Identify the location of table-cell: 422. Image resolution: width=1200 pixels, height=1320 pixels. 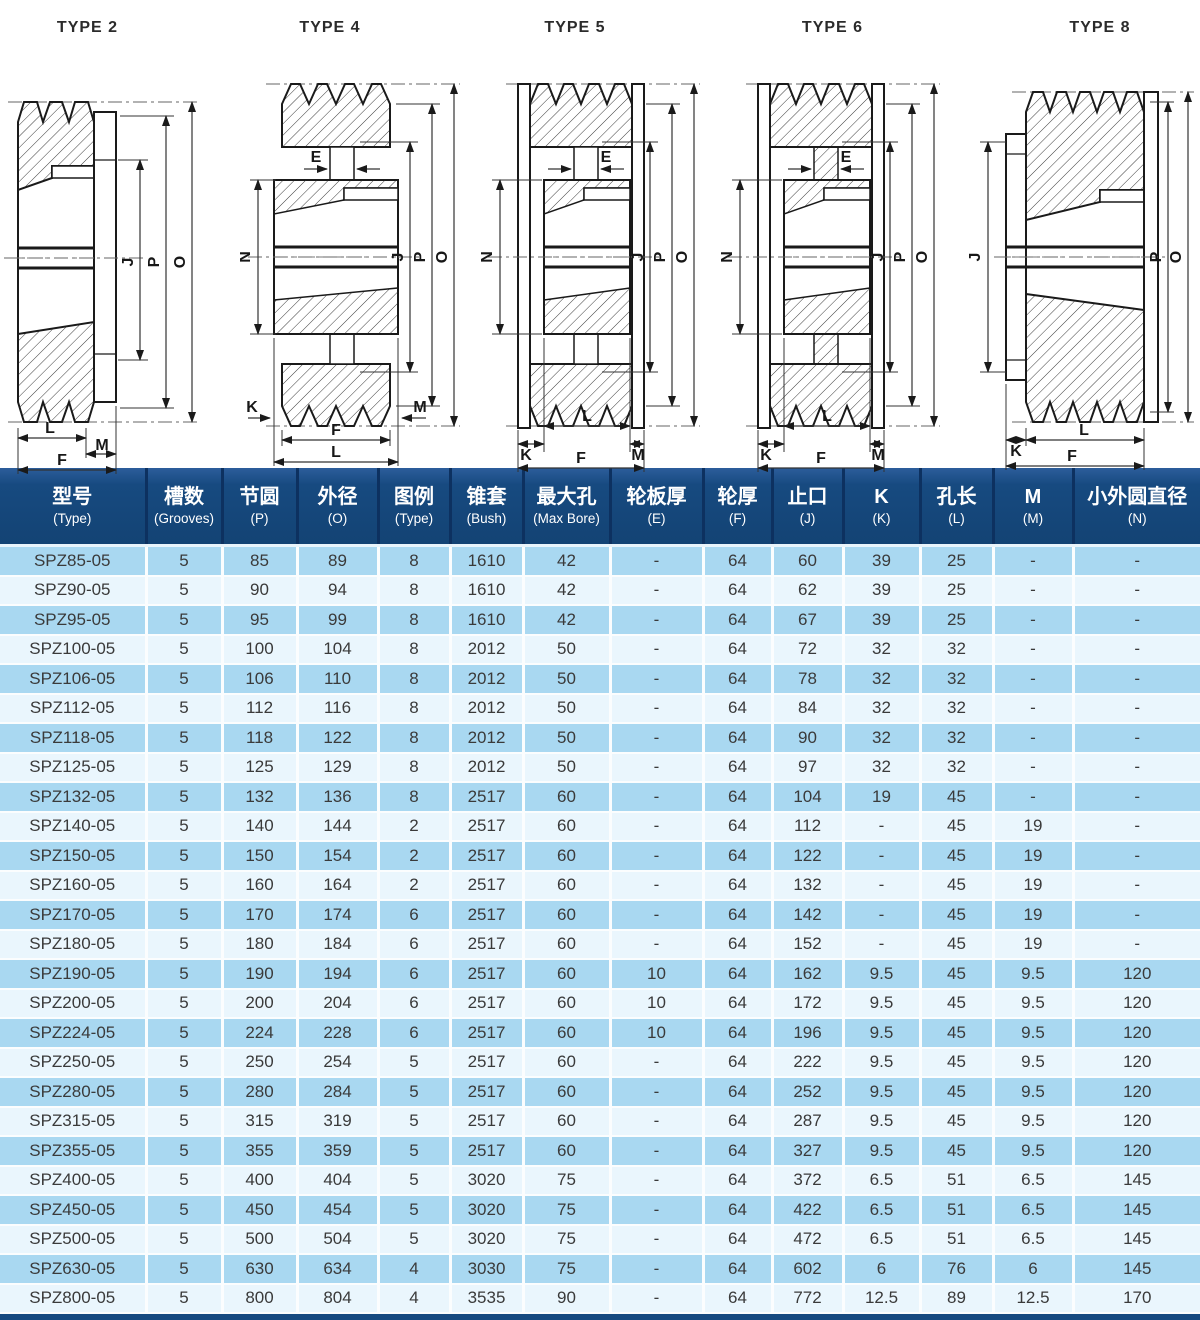
(807, 1210).